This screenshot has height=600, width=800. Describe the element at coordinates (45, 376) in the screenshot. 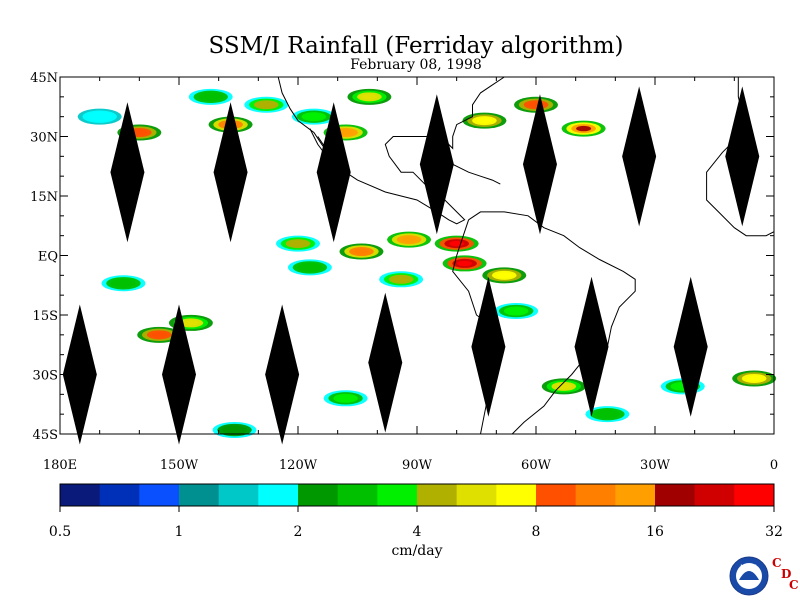

I see `lat-label: 30S` at that location.